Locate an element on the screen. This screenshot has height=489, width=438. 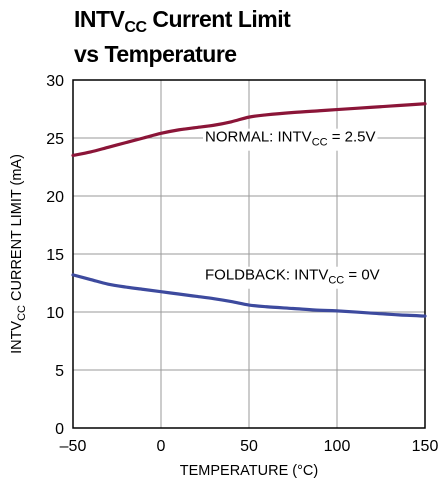
title-line-1: INTVCC Current Limit is located at coordinates (182, 21).